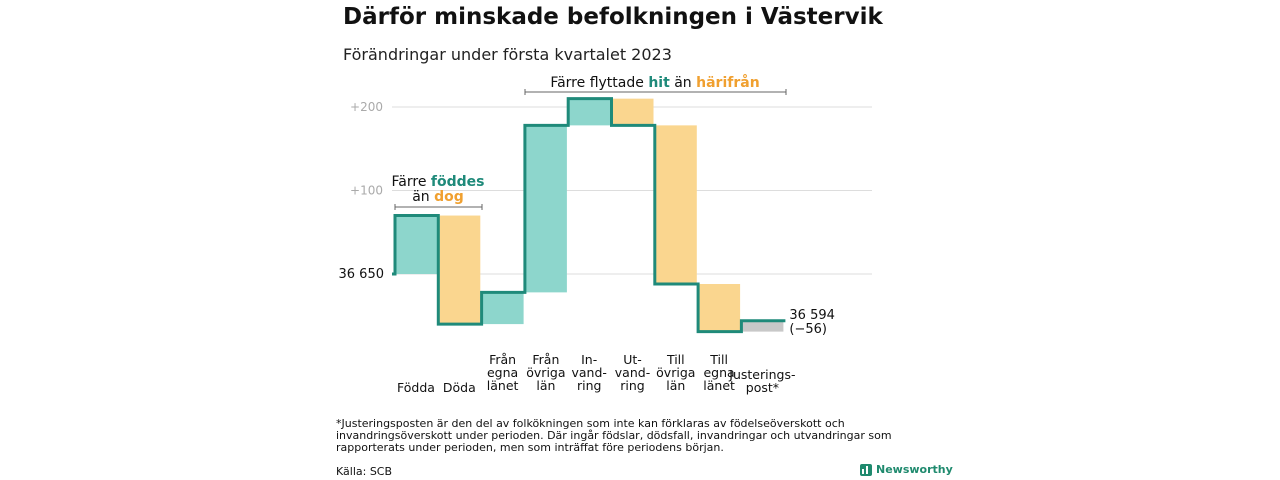 The image size is (1280, 480). I want to click on bar-layer, so click(589, 215).